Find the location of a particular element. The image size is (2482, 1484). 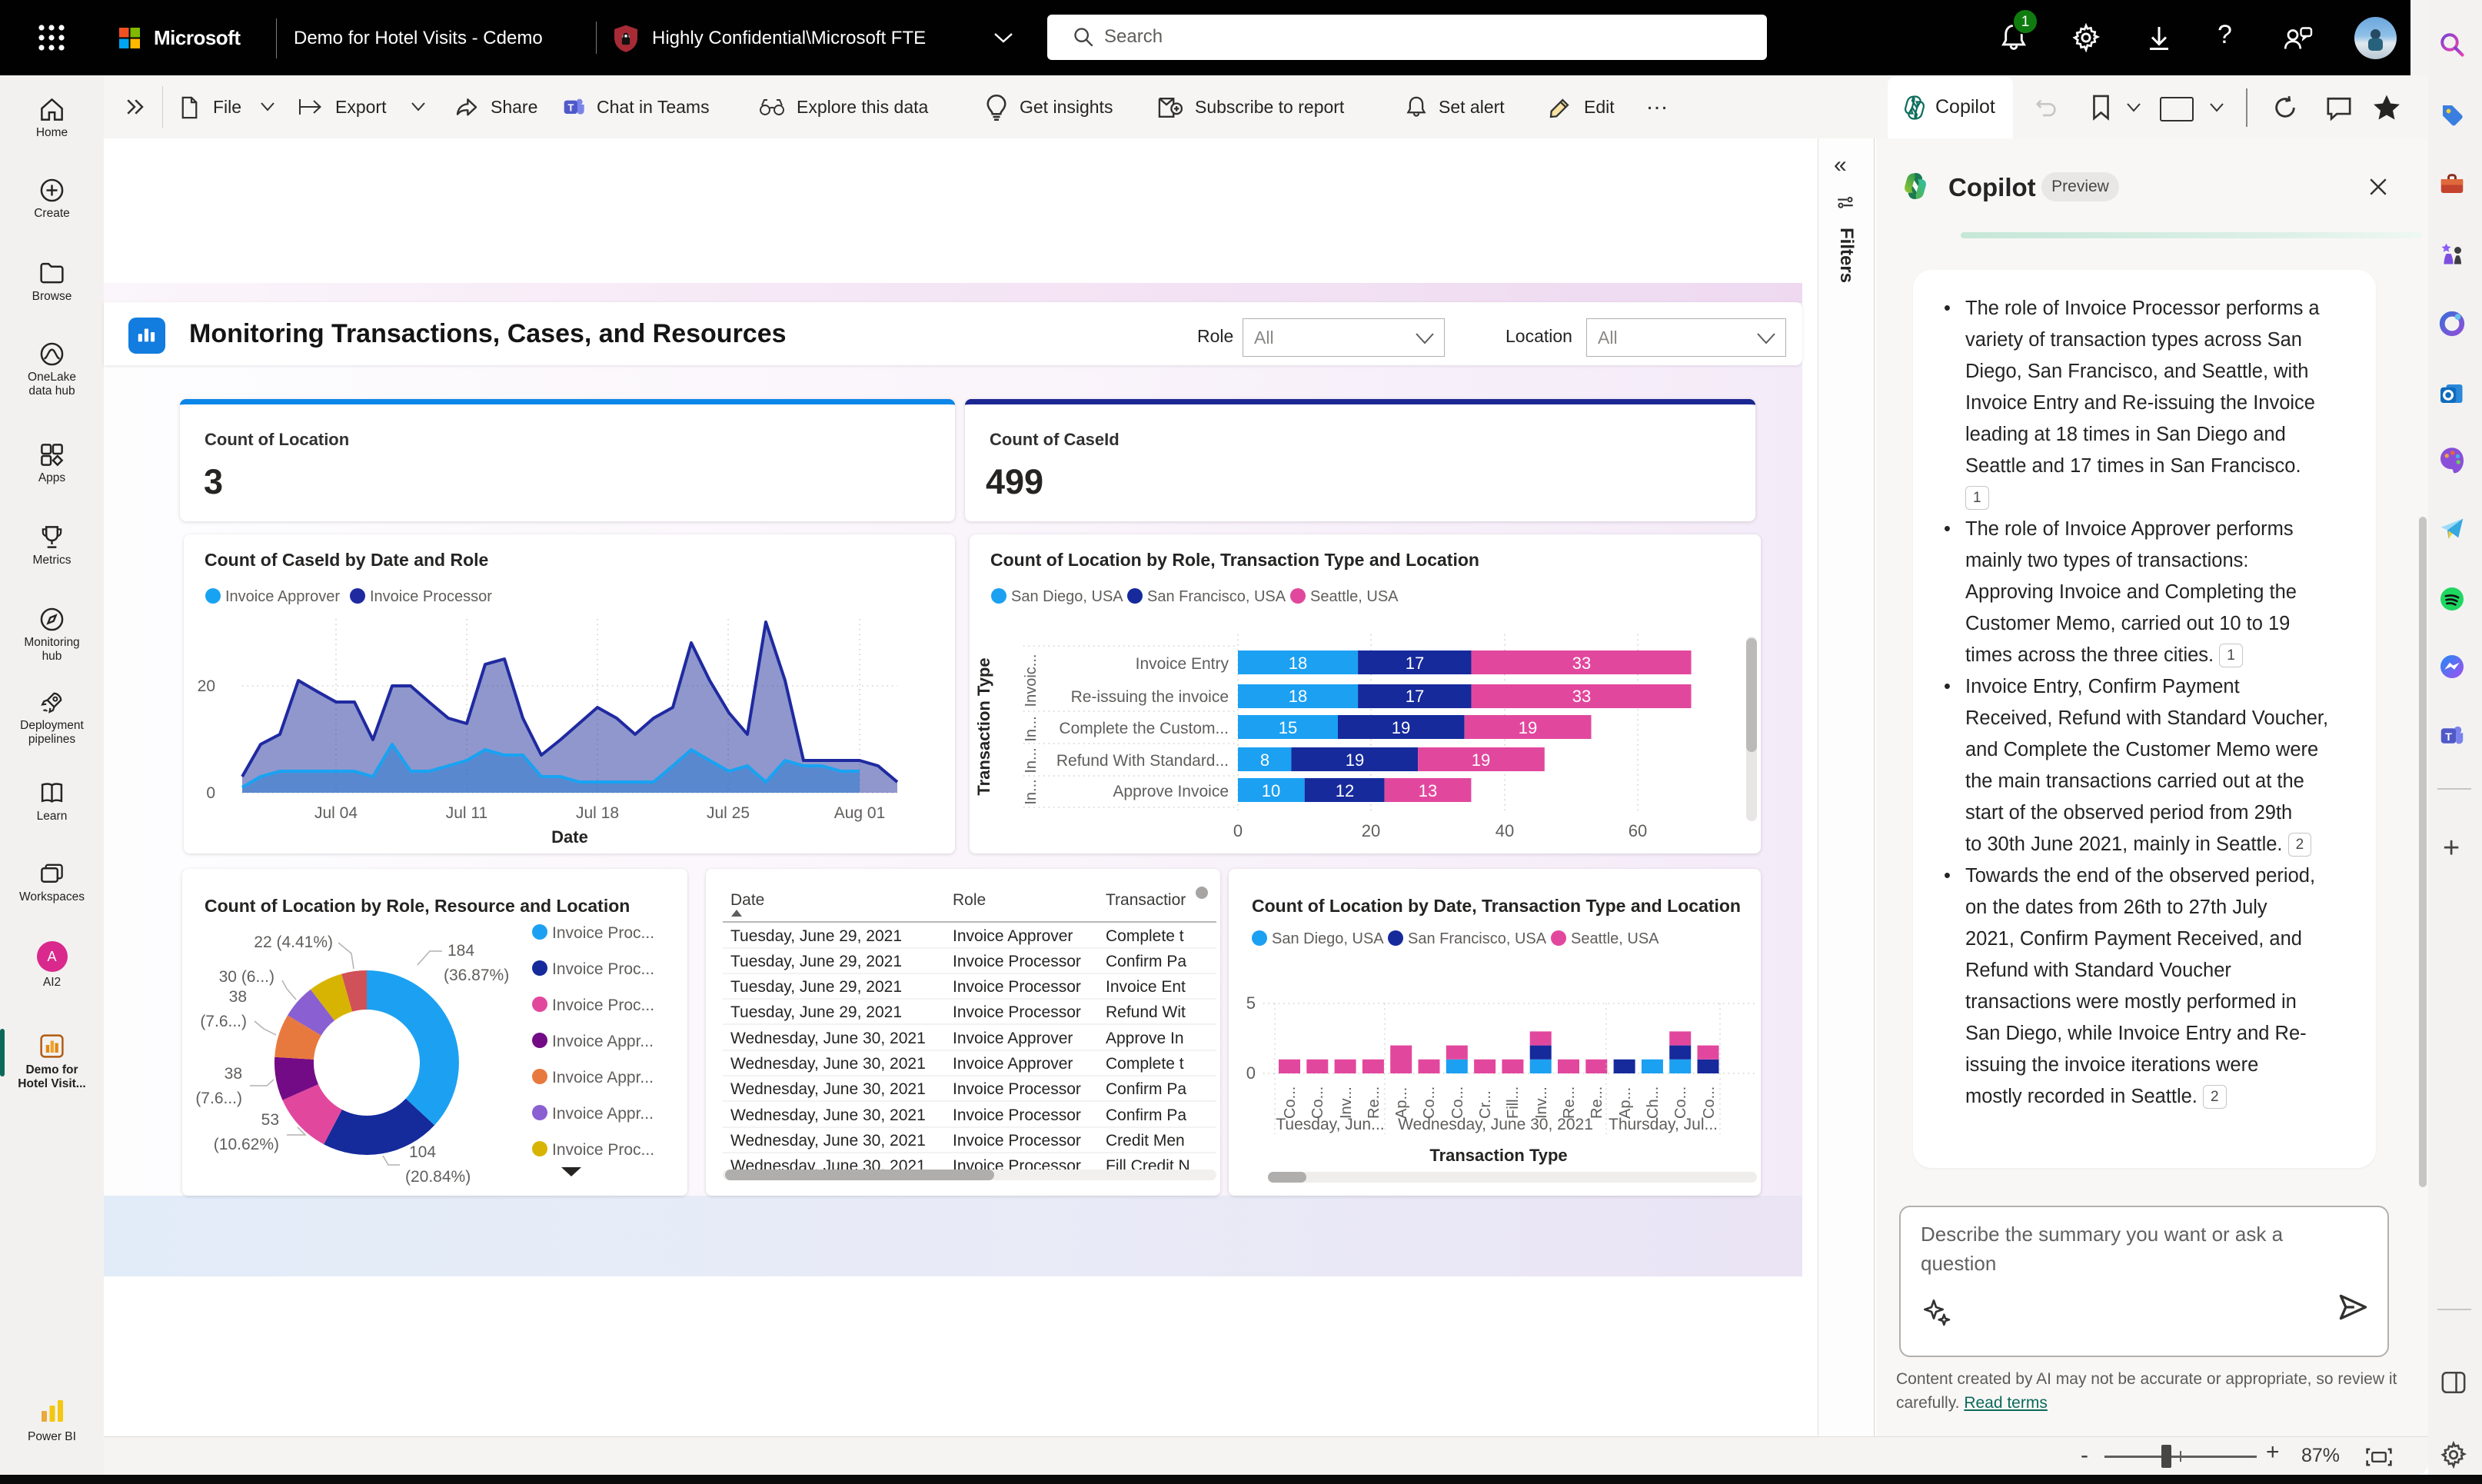

svg-text: 40 is located at coordinates (1505, 830).